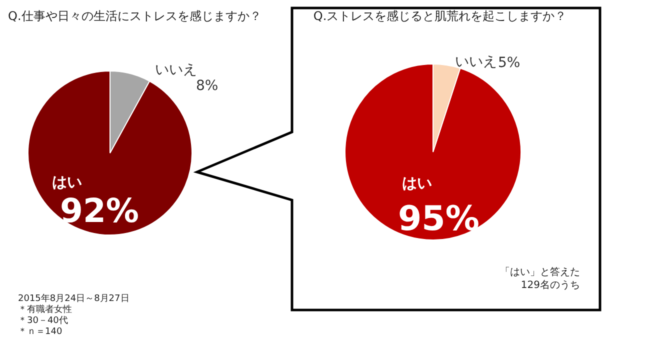  Describe the element at coordinates (45, 309) in the screenshot. I see `text: ＊有職者女性` at that location.